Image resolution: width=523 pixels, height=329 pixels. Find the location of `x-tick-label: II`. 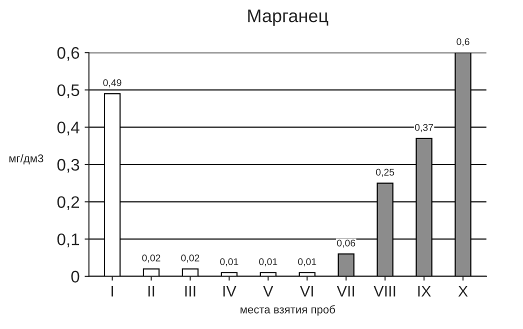

x-tick-label: II is located at coordinates (151, 291).